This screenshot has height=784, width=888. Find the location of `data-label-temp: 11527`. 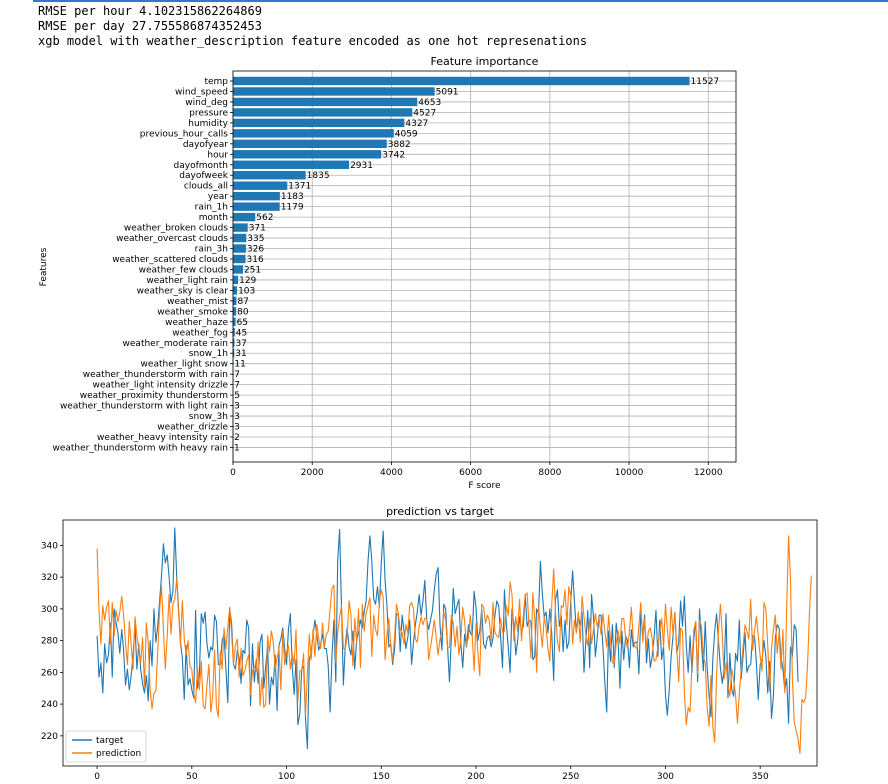

data-label-temp: 11527 is located at coordinates (705, 82).